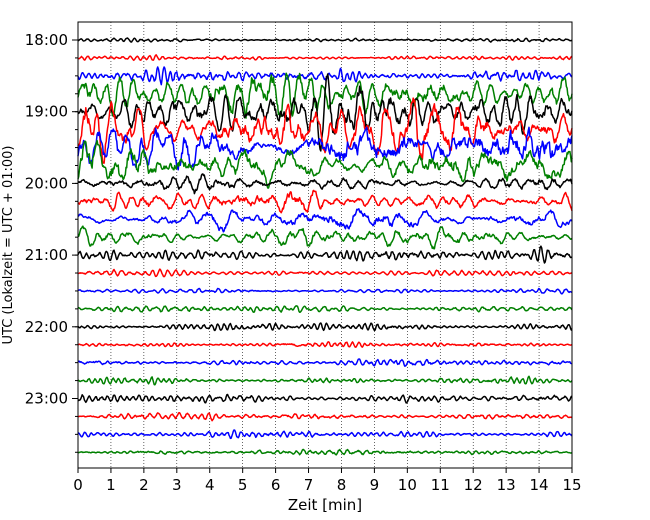  What do you see at coordinates (51, 242) in the screenshot?
I see `y-axis-ticks: 18:00 19:00 20:00 21:00 22:00 23:00` at bounding box center [51, 242].